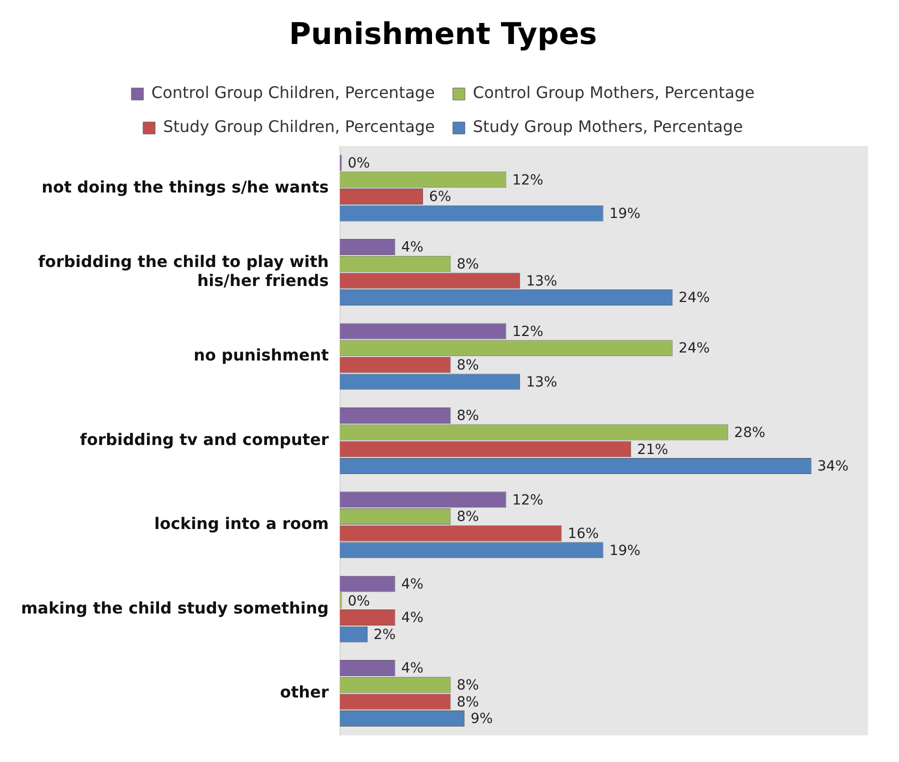 This screenshot has width=899, height=762. What do you see at coordinates (652, 450) in the screenshot?
I see `data-label: 21%` at bounding box center [652, 450].